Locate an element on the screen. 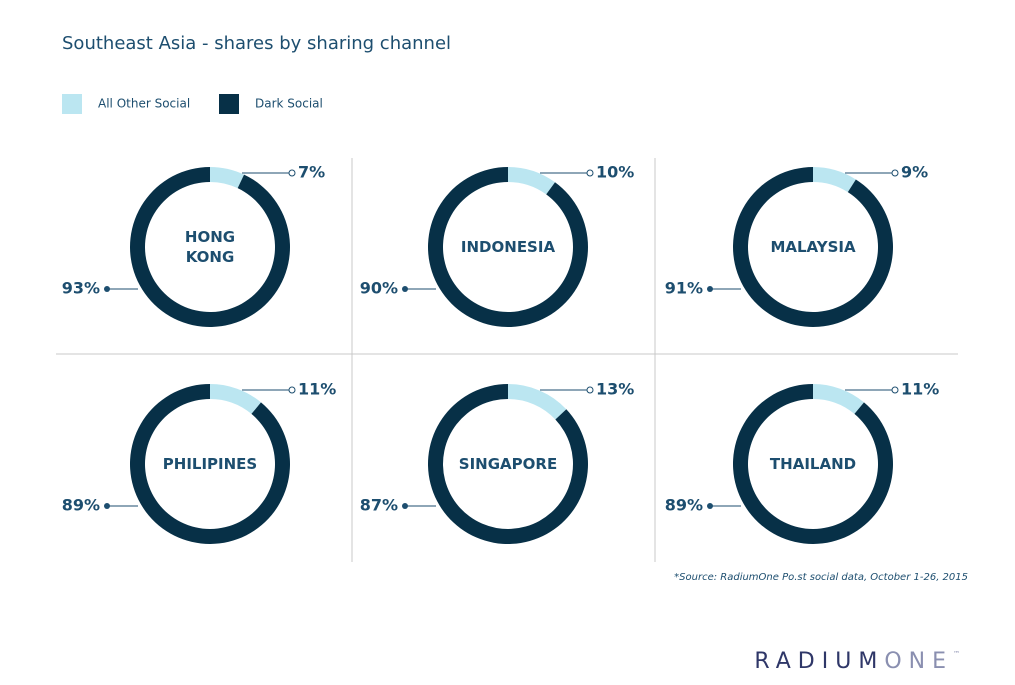 This screenshot has height=685, width=1015. value-label: 7% is located at coordinates (311, 172).